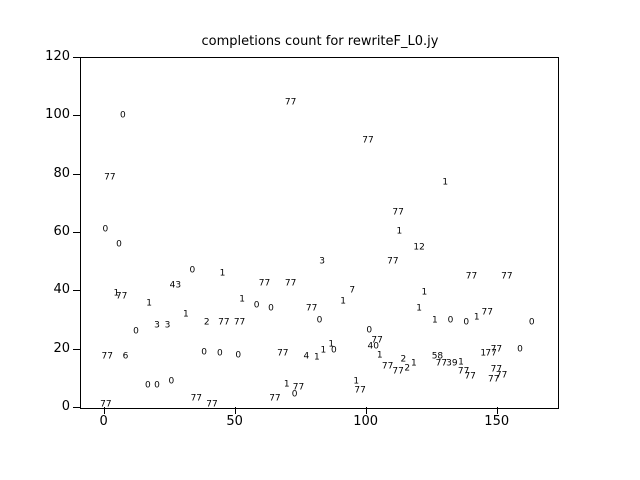 The height and width of the screenshot is (480, 640). What do you see at coordinates (65, 406) in the screenshot?
I see `y-tick-label: 0` at bounding box center [65, 406].